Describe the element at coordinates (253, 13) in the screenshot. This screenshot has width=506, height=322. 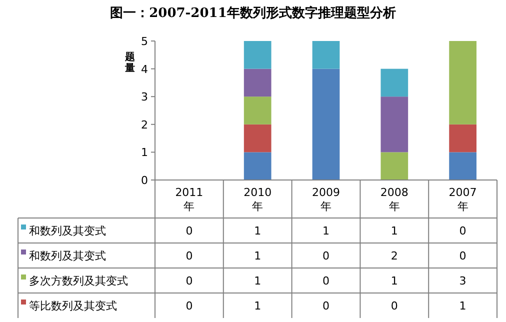
I see `chart-title: 图一：2007-2011年数列形式数字推理题型分析` at that location.